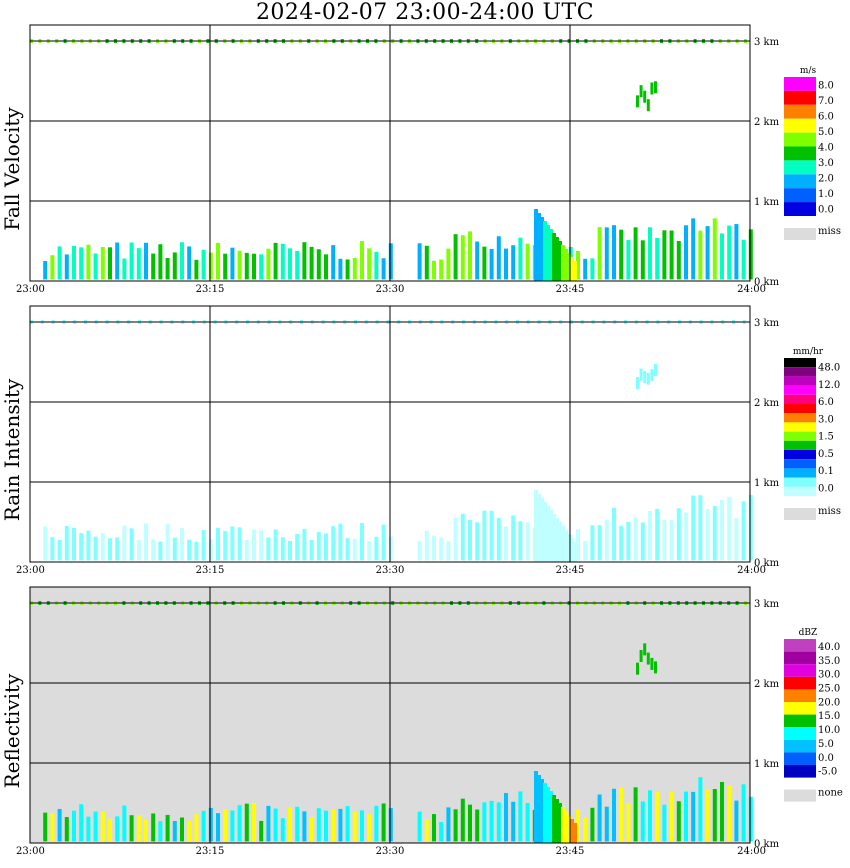  What do you see at coordinates (767, 483) in the screenshot?
I see `y-tick-label: 1 km` at bounding box center [767, 483].